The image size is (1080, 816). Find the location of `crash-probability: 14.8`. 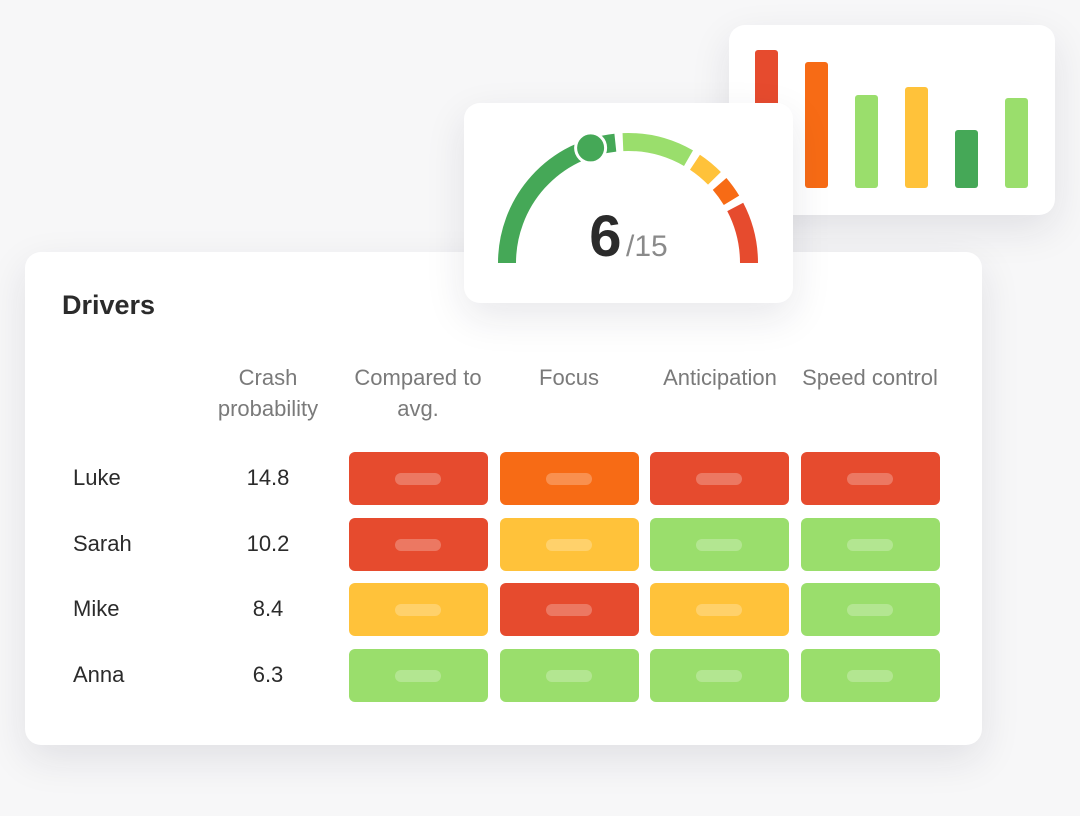

crash-probability: 14.8 is located at coordinates (268, 477).